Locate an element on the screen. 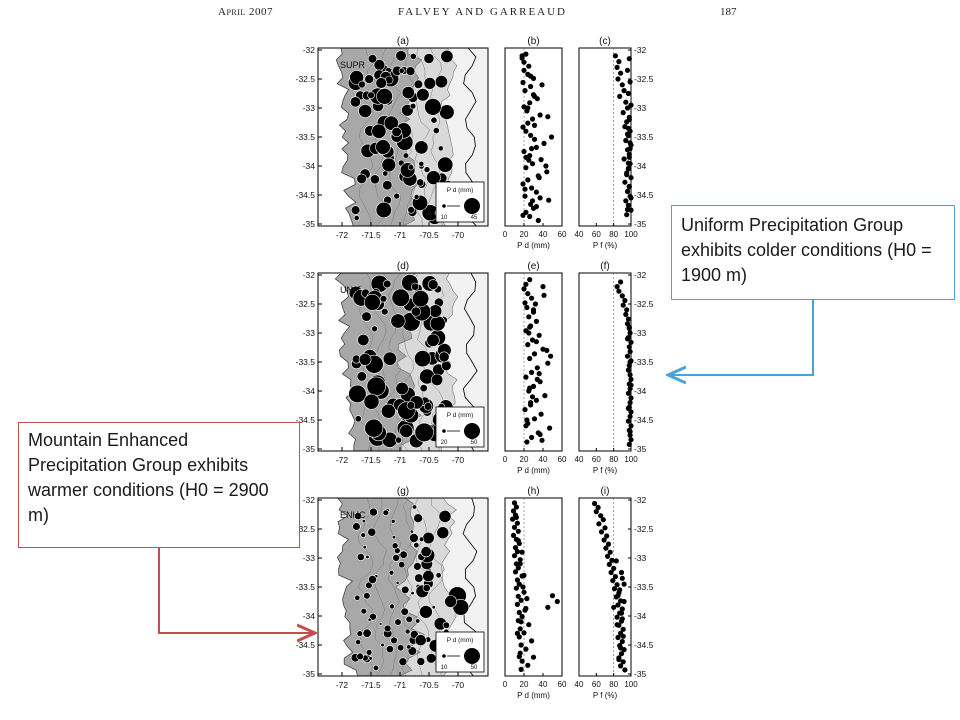 Image resolution: width=960 pixels, height=720 pixels. y-tick-label: -35 is located at coordinates (640, 674).